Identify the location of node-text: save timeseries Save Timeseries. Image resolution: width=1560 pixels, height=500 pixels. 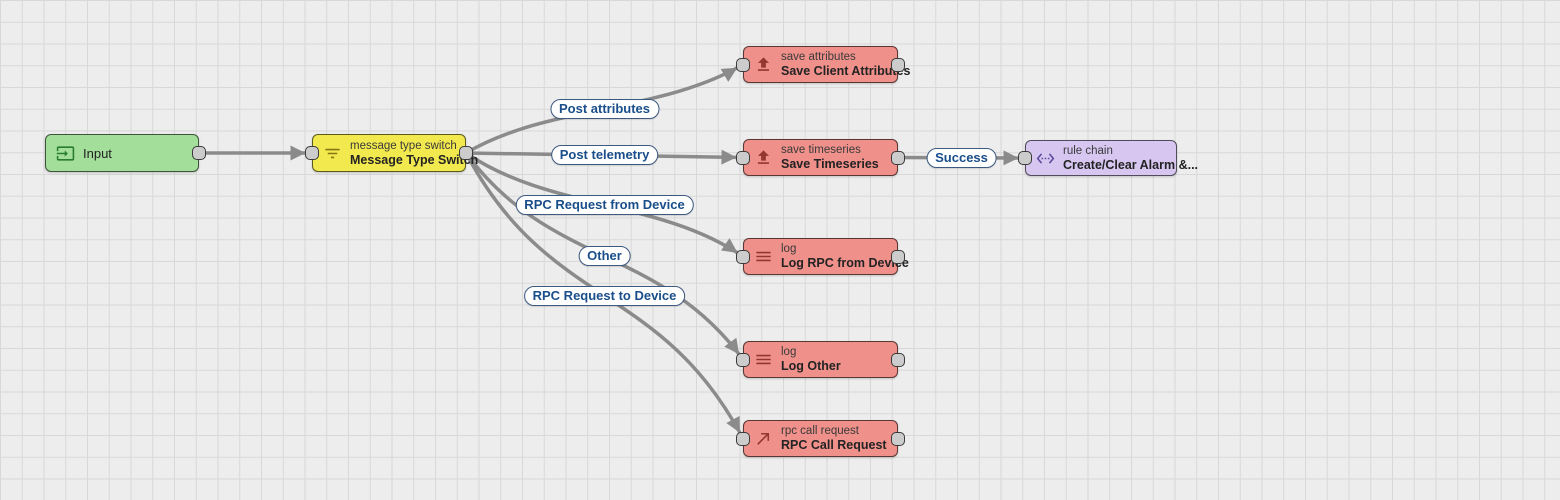
(830, 157).